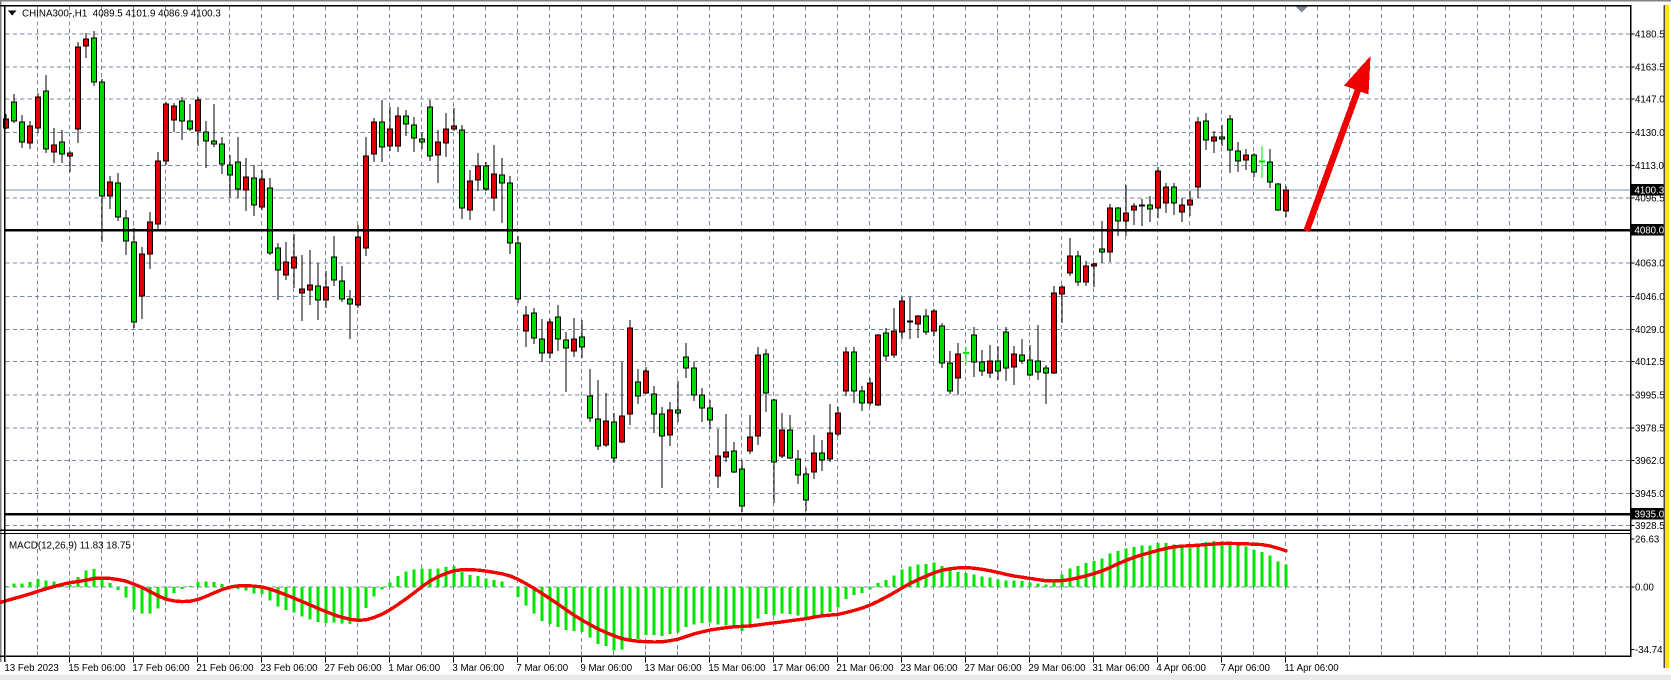  Describe the element at coordinates (1650, 330) in the screenshot. I see `svg-text: 4029.0` at that location.